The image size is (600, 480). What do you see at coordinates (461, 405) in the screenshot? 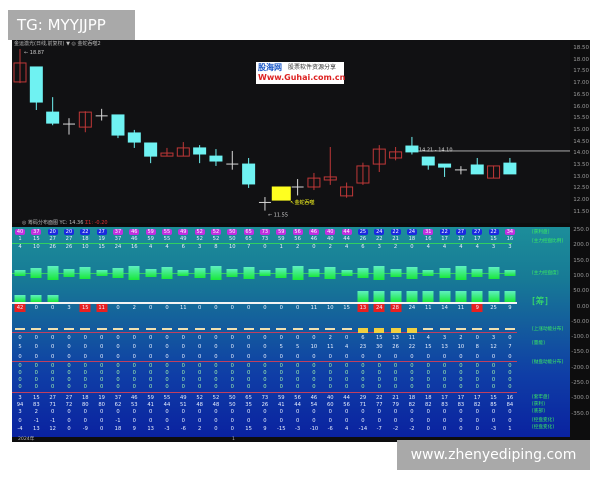
I see `bottom-2-value: 83` at bounding box center [461, 405].